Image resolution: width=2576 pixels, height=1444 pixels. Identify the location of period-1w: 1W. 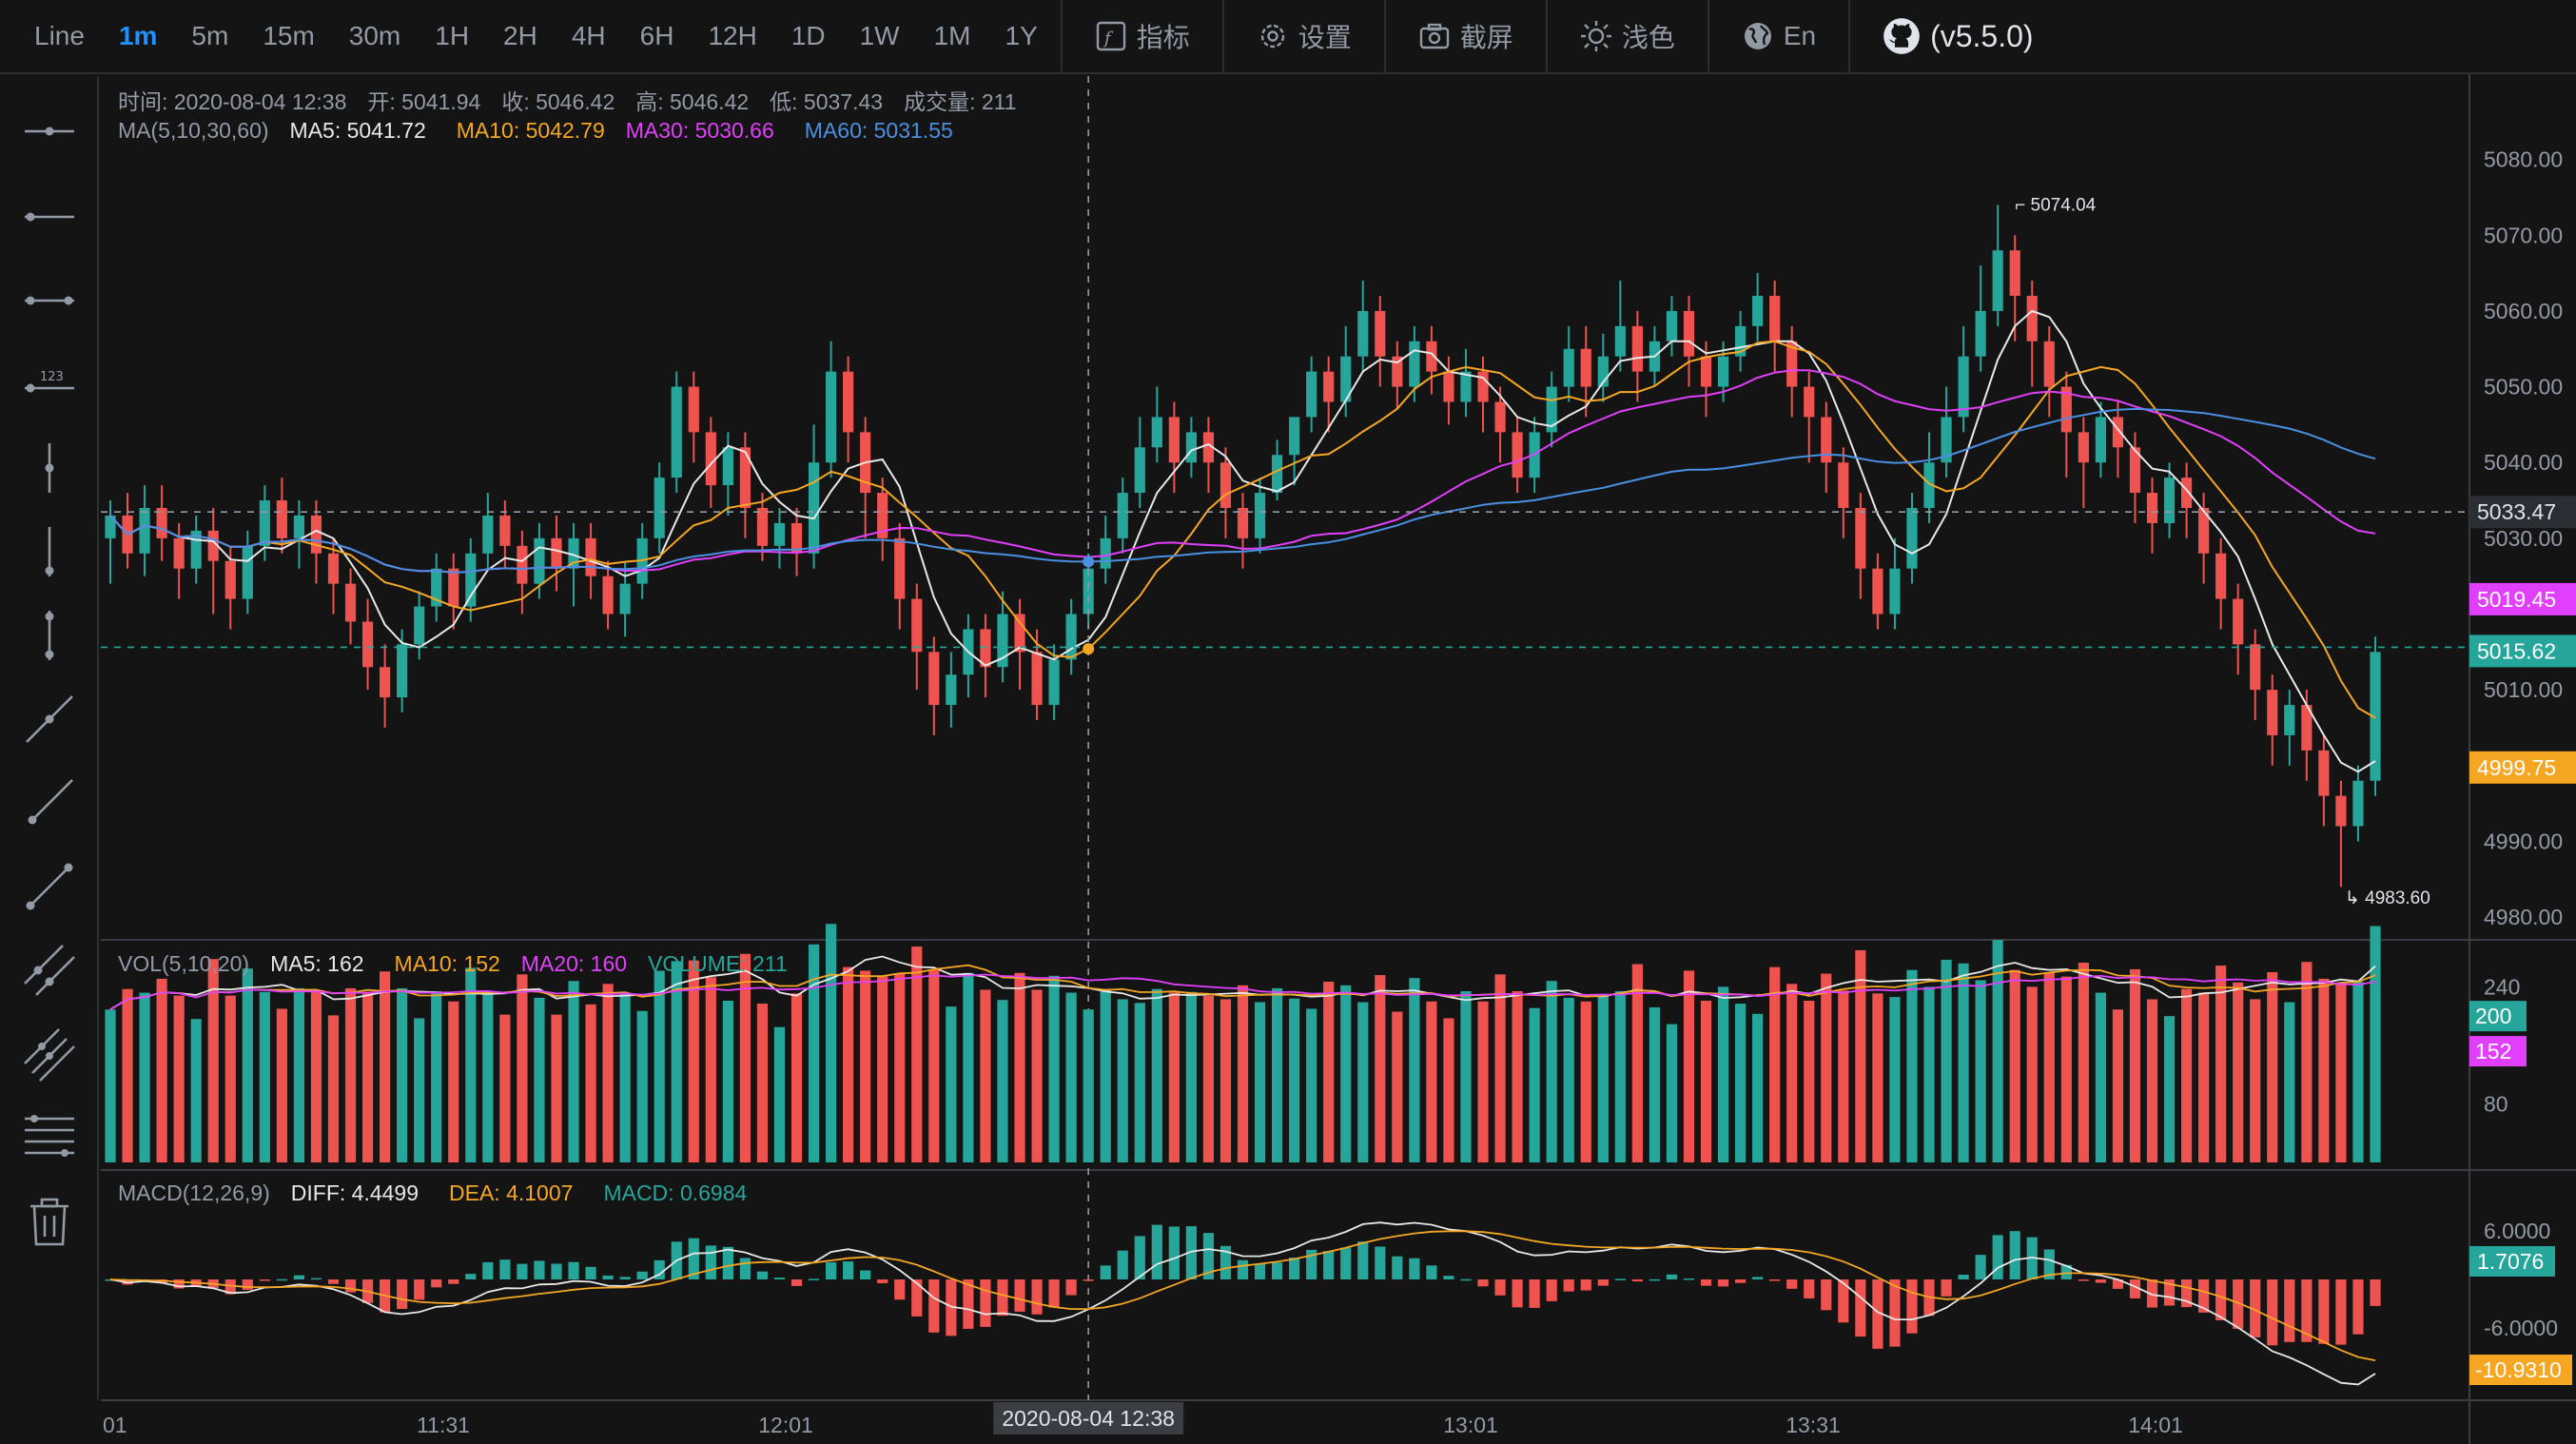
(880, 36).